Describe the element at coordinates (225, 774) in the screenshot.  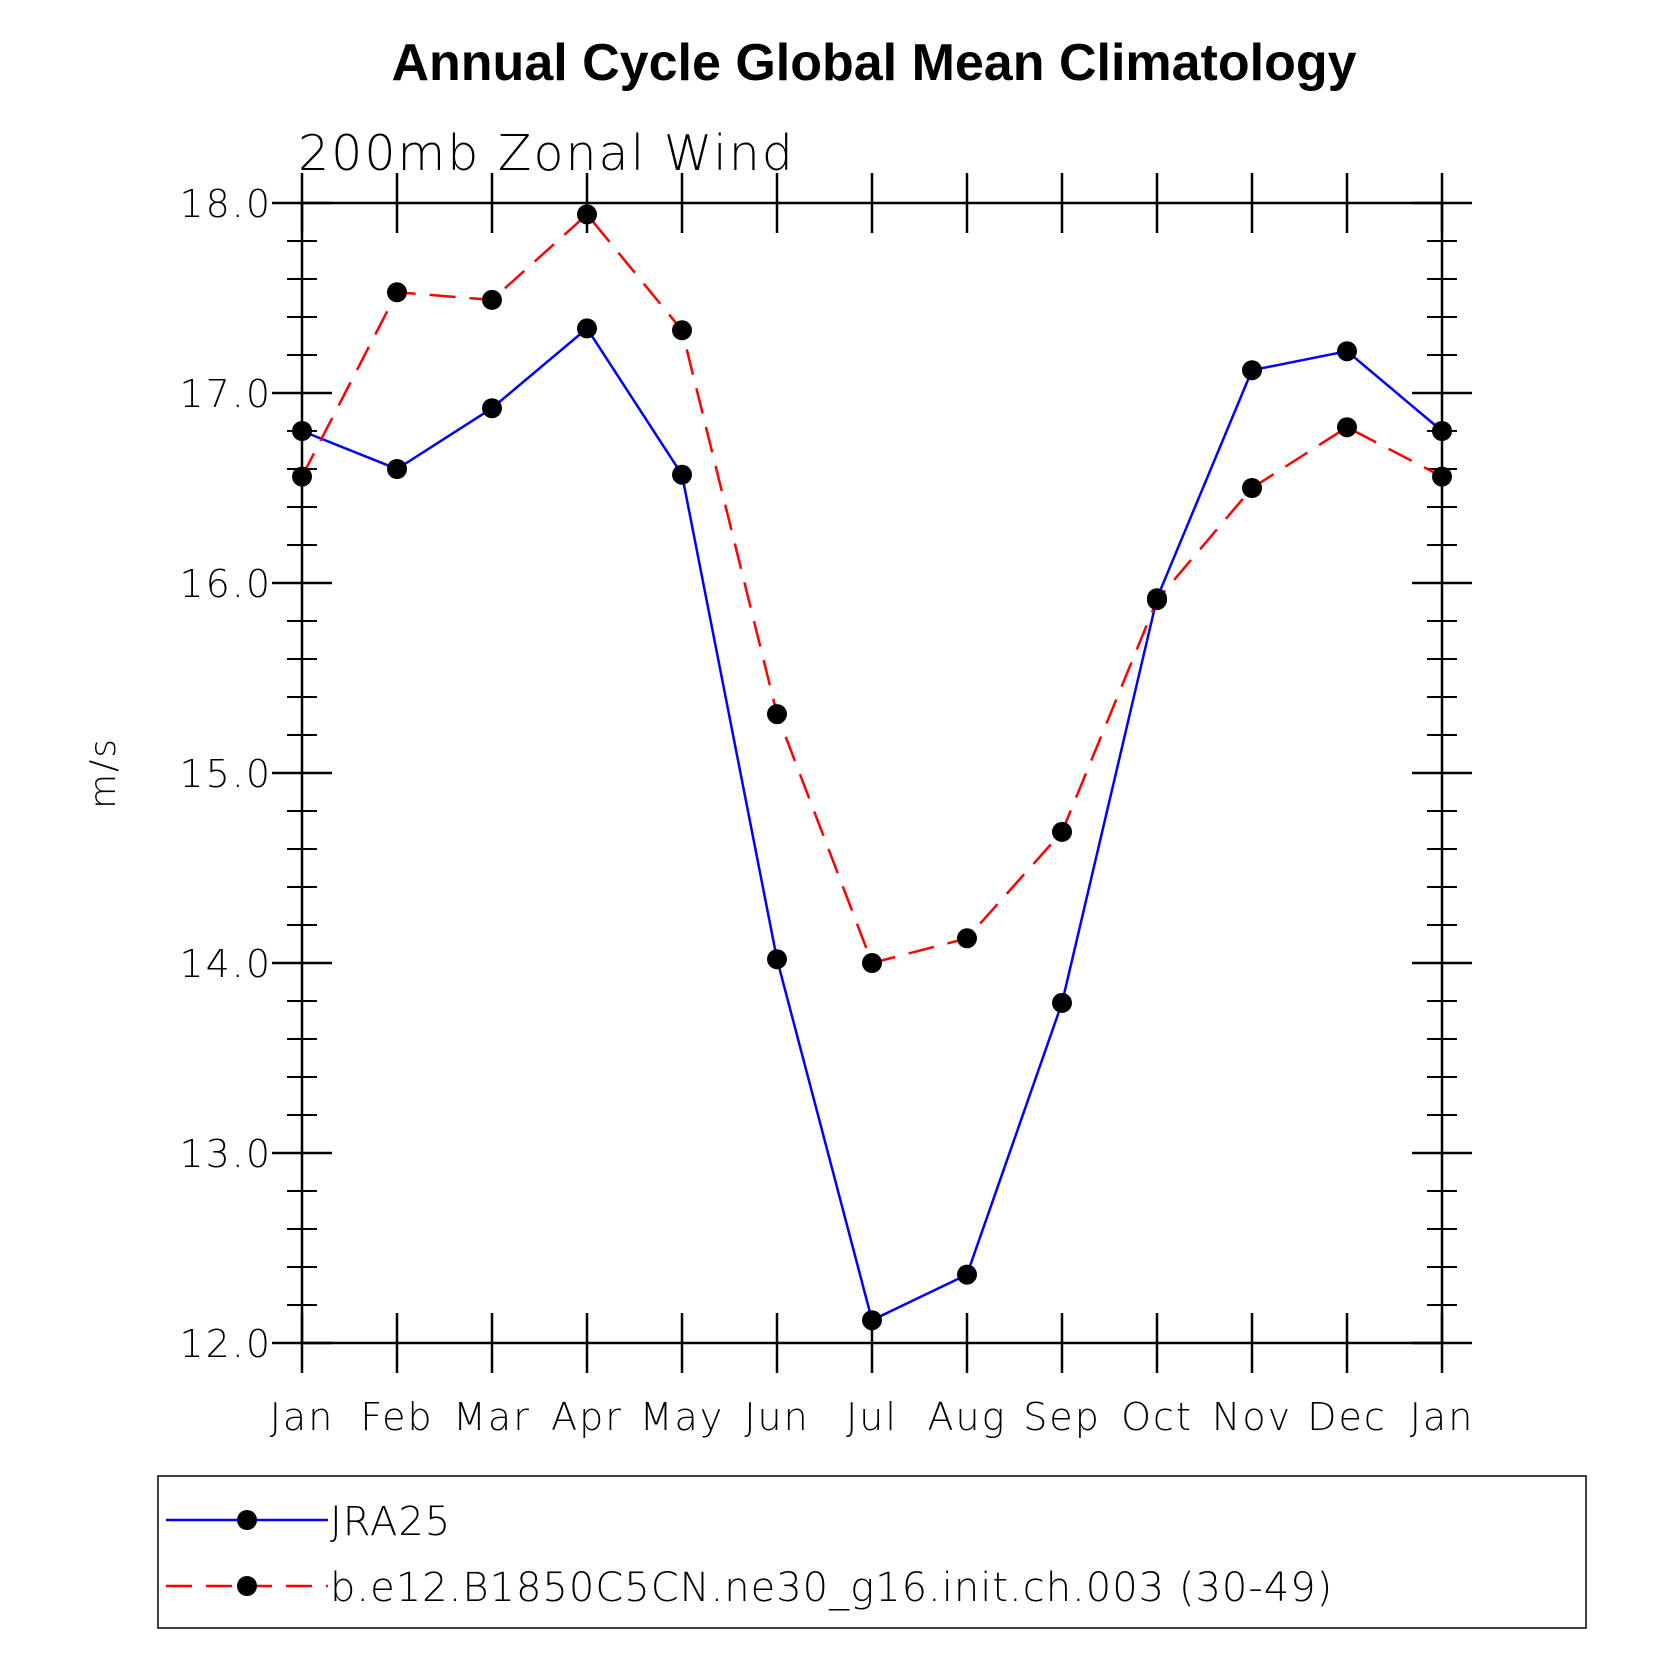
I see `y-tick-label-3: 15.0` at that location.